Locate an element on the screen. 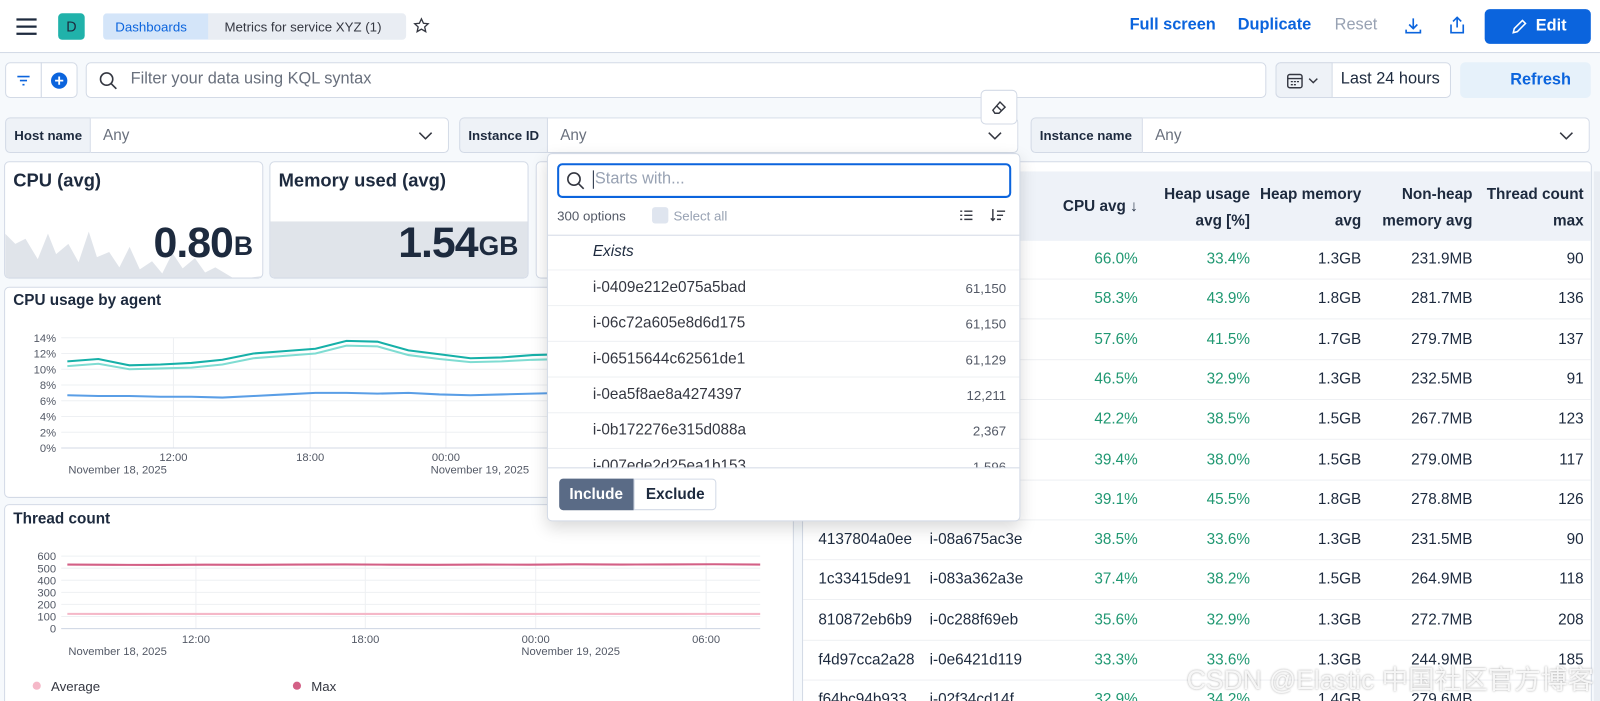  metric-value: 0.80 is located at coordinates (193, 242).